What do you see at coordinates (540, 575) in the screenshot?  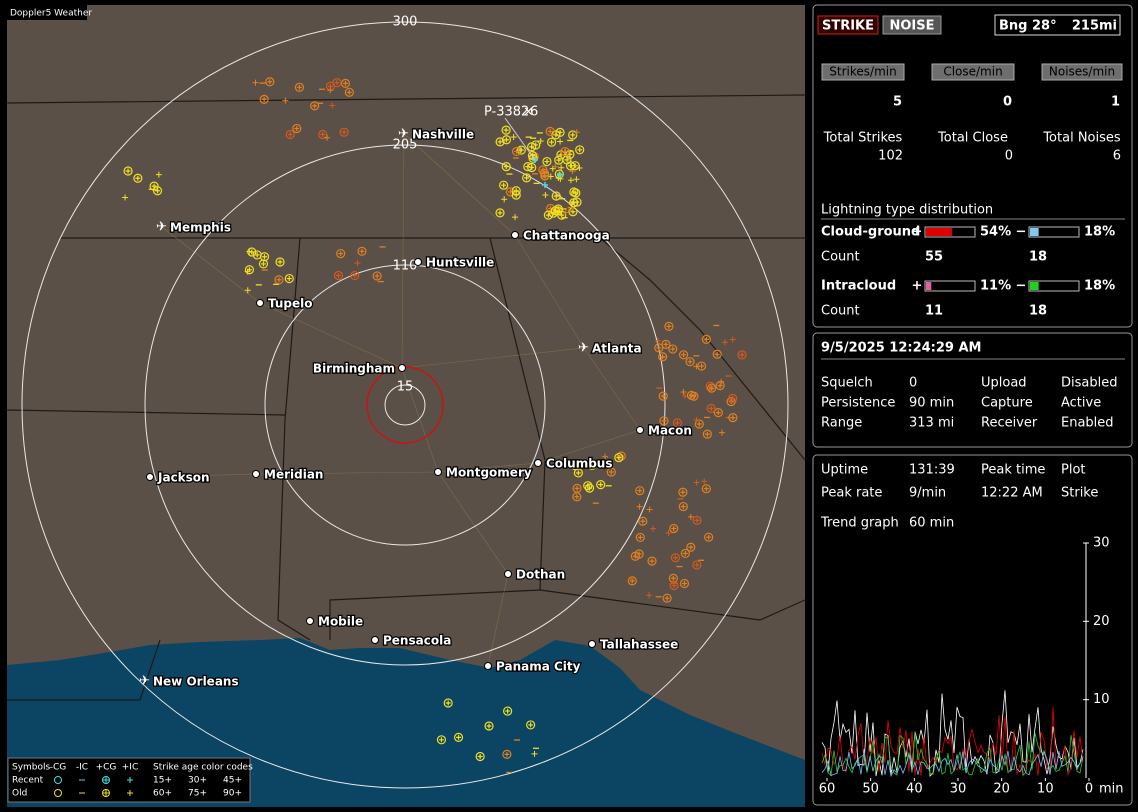 I see `city-label: Dothan` at bounding box center [540, 575].